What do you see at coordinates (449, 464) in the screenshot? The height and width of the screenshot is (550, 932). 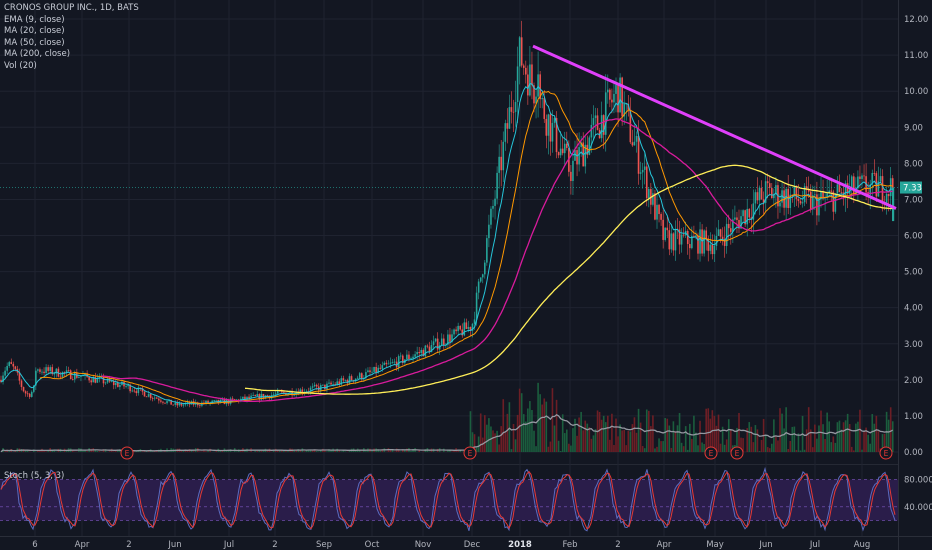 I see `pane-divider` at bounding box center [449, 464].